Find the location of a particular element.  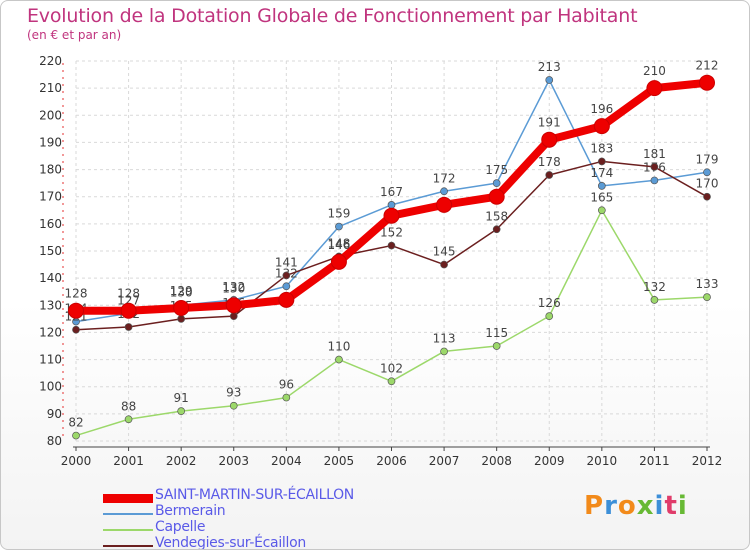

data-label: 91 is located at coordinates (181, 398).